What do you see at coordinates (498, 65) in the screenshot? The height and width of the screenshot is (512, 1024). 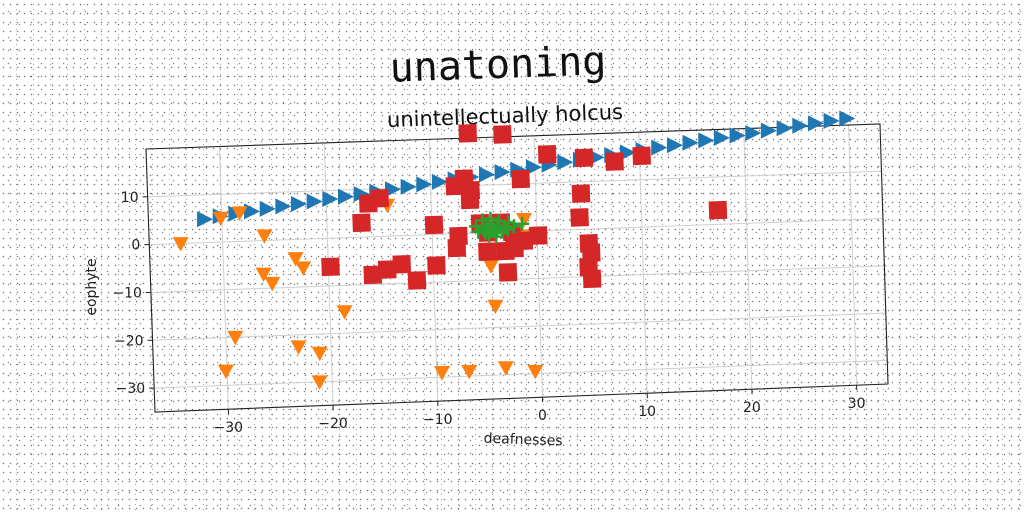 I see `chart-title: unatoning` at bounding box center [498, 65].